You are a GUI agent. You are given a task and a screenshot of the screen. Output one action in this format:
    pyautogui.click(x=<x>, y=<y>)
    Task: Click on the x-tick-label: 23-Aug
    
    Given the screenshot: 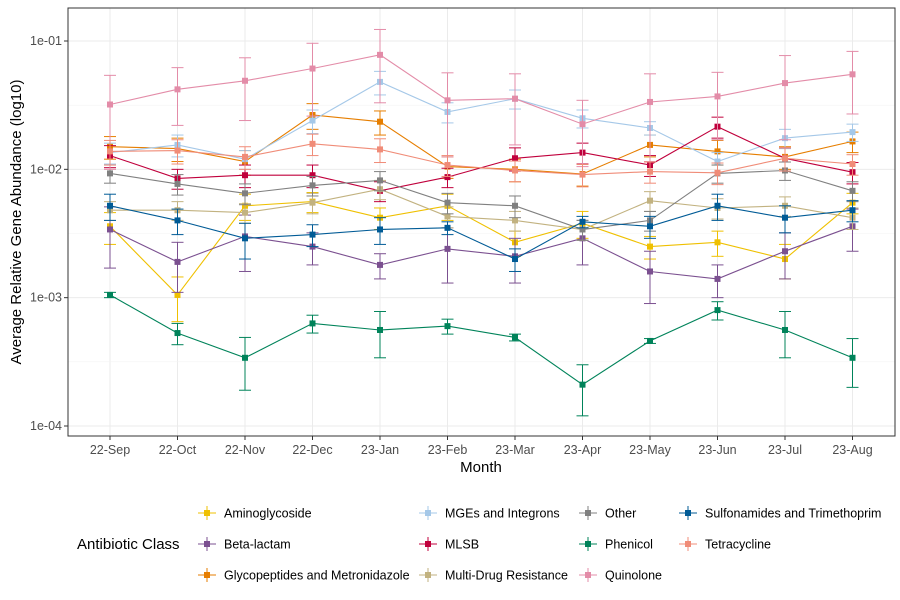 What is the action you would take?
    pyautogui.click(x=852, y=450)
    